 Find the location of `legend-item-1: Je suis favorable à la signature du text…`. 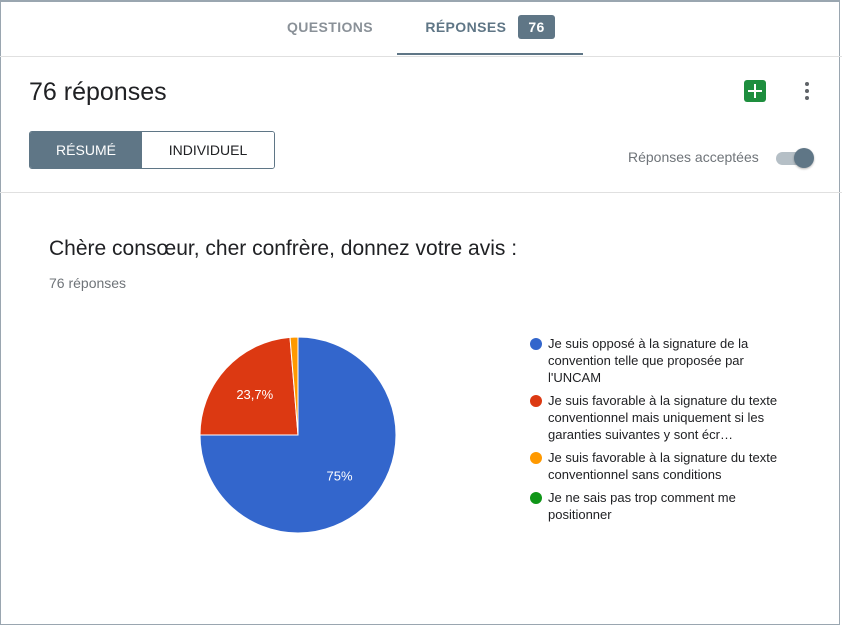

legend-item-1: Je suis favorable à la signature du text… is located at coordinates (655, 417).